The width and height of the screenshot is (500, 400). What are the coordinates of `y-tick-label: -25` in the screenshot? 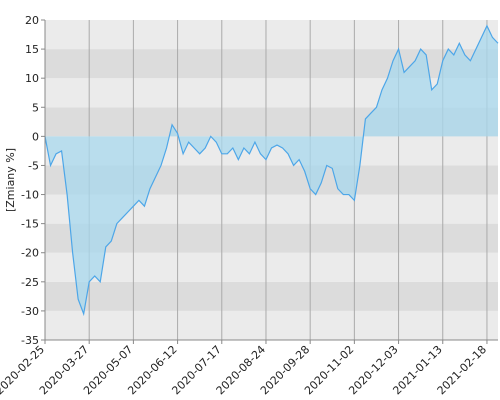 It's located at (30, 282).